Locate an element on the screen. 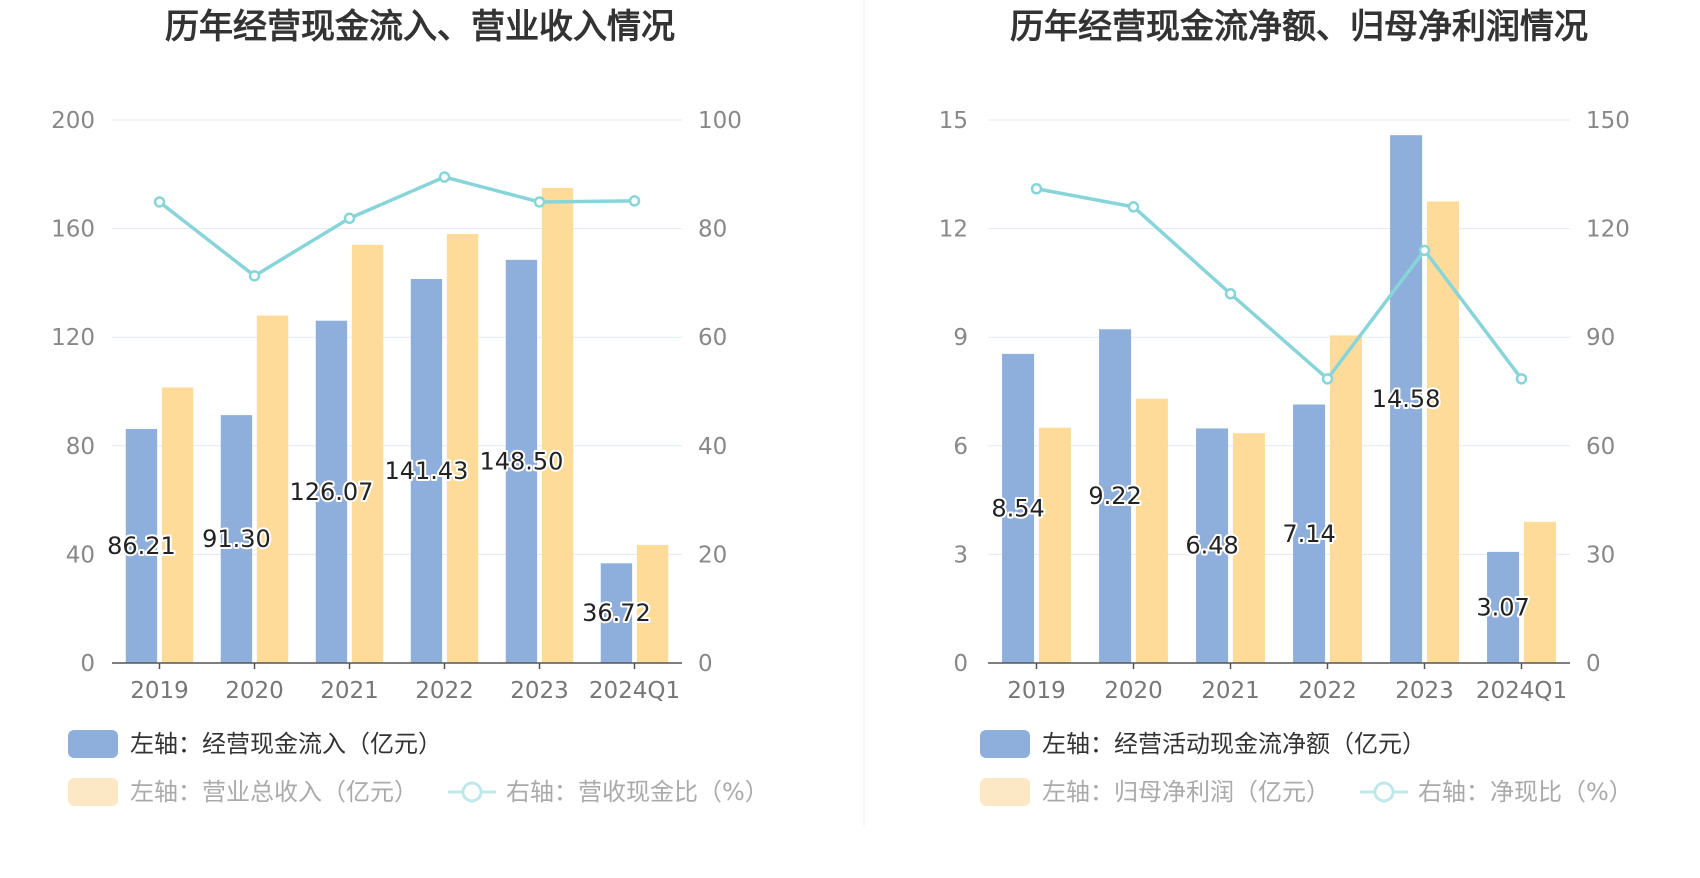 Image resolution: width=1700 pixels, height=878 pixels. right-axis-tick: 90 is located at coordinates (1600, 338).